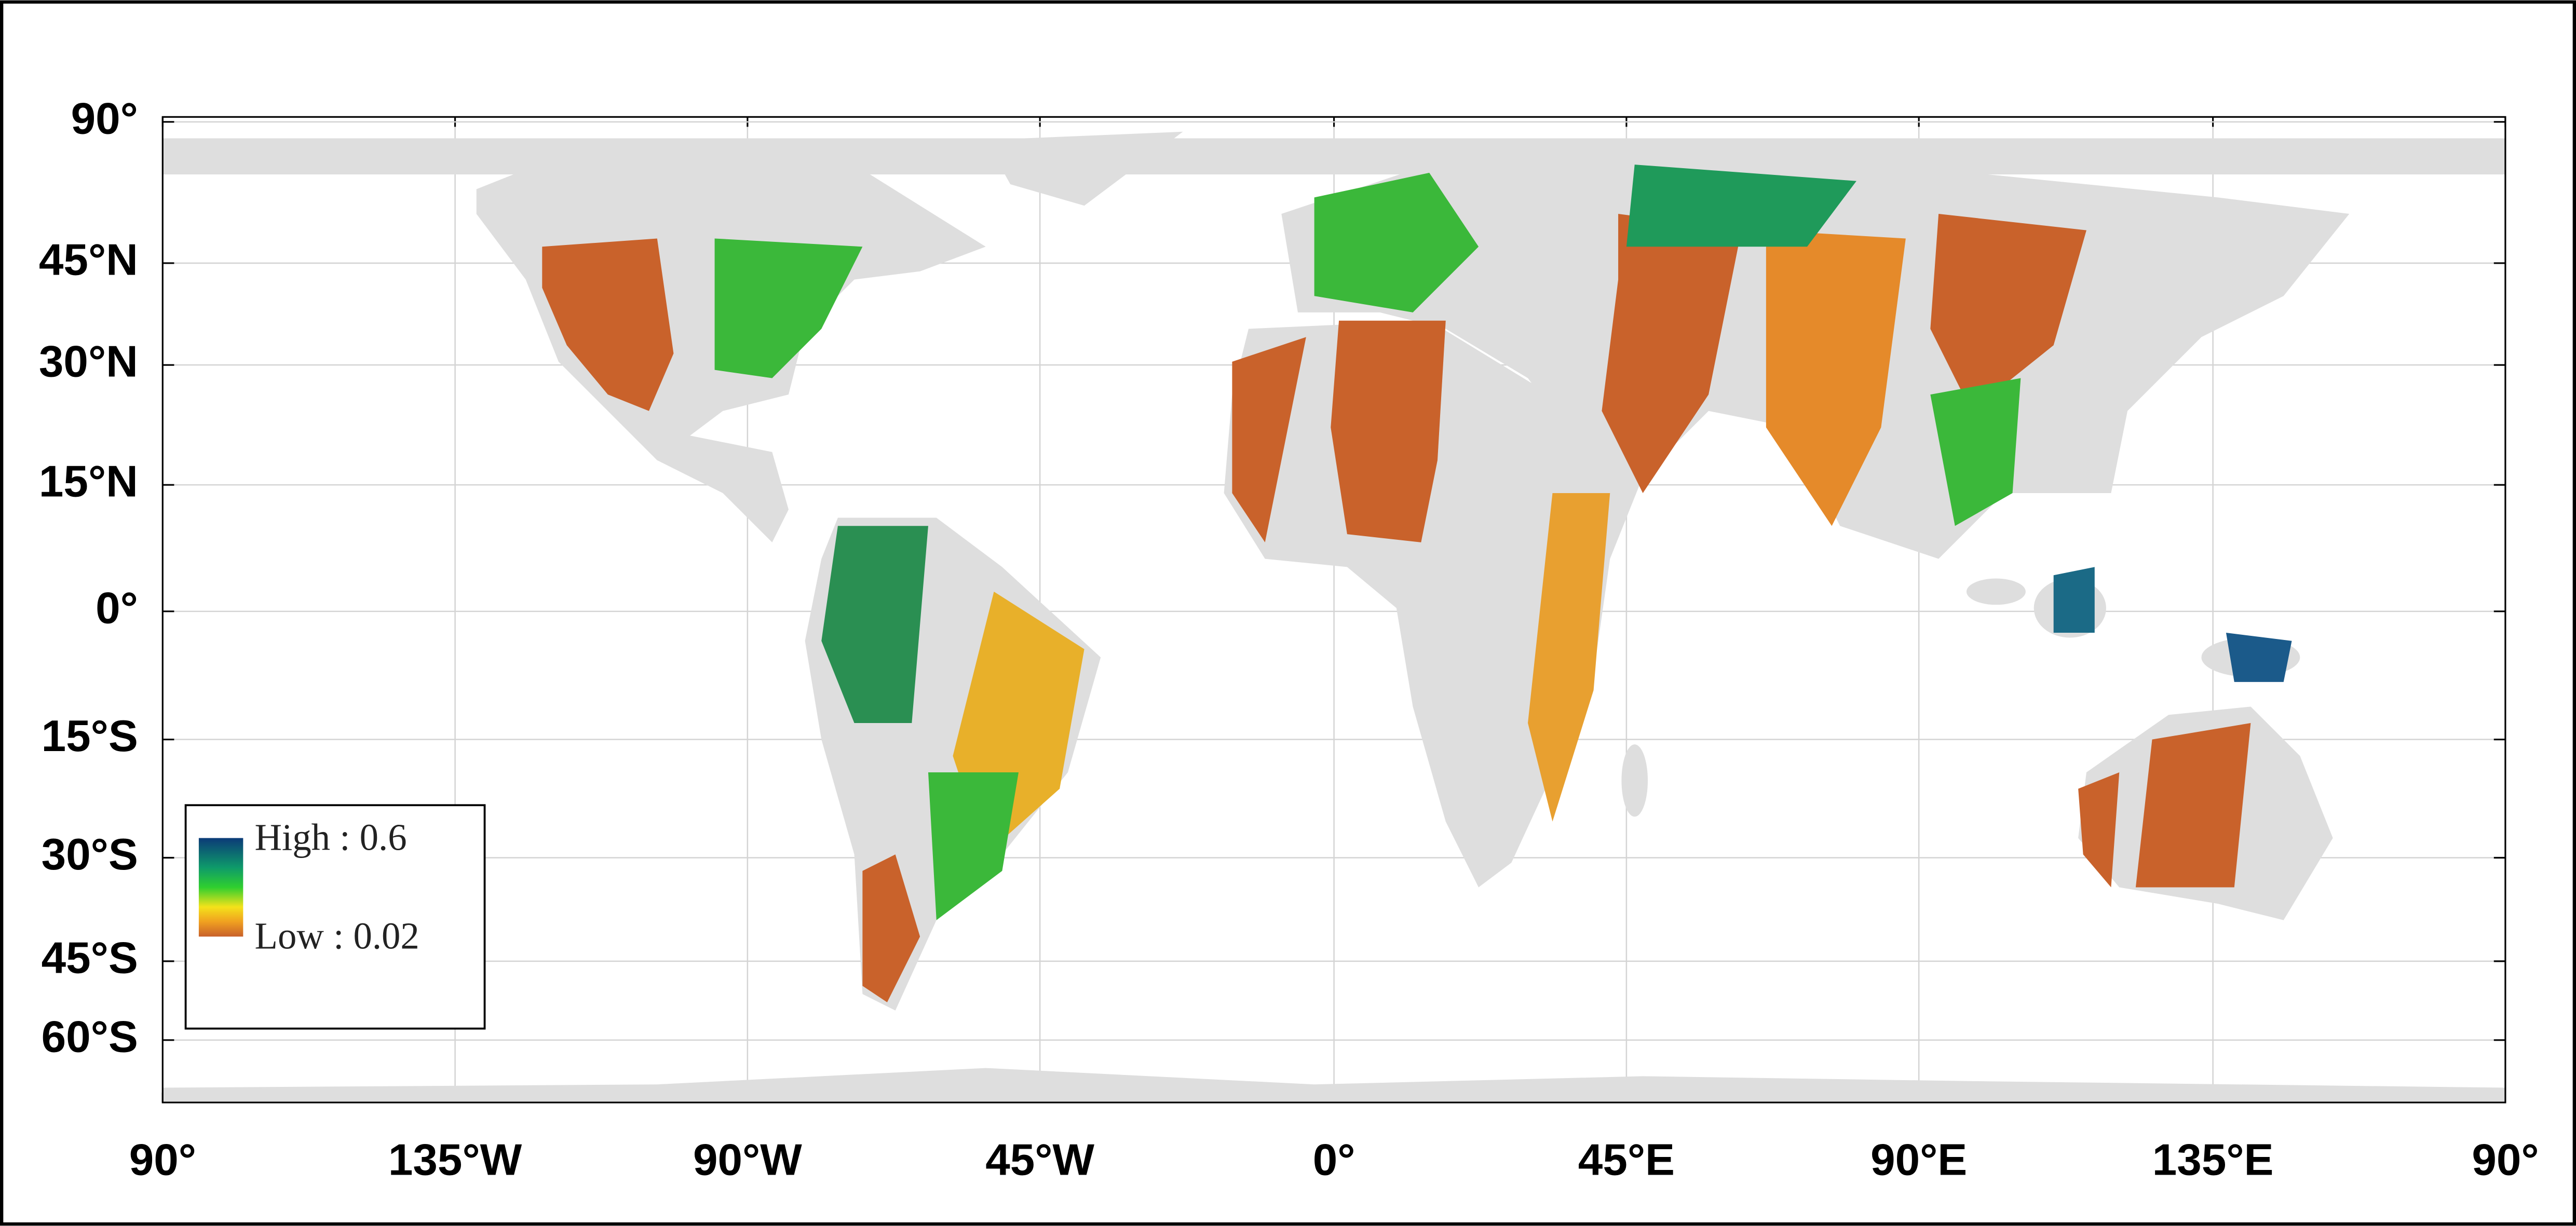 The image size is (2576, 1226). I want to click on x-label: 135°W, so click(455, 1160).